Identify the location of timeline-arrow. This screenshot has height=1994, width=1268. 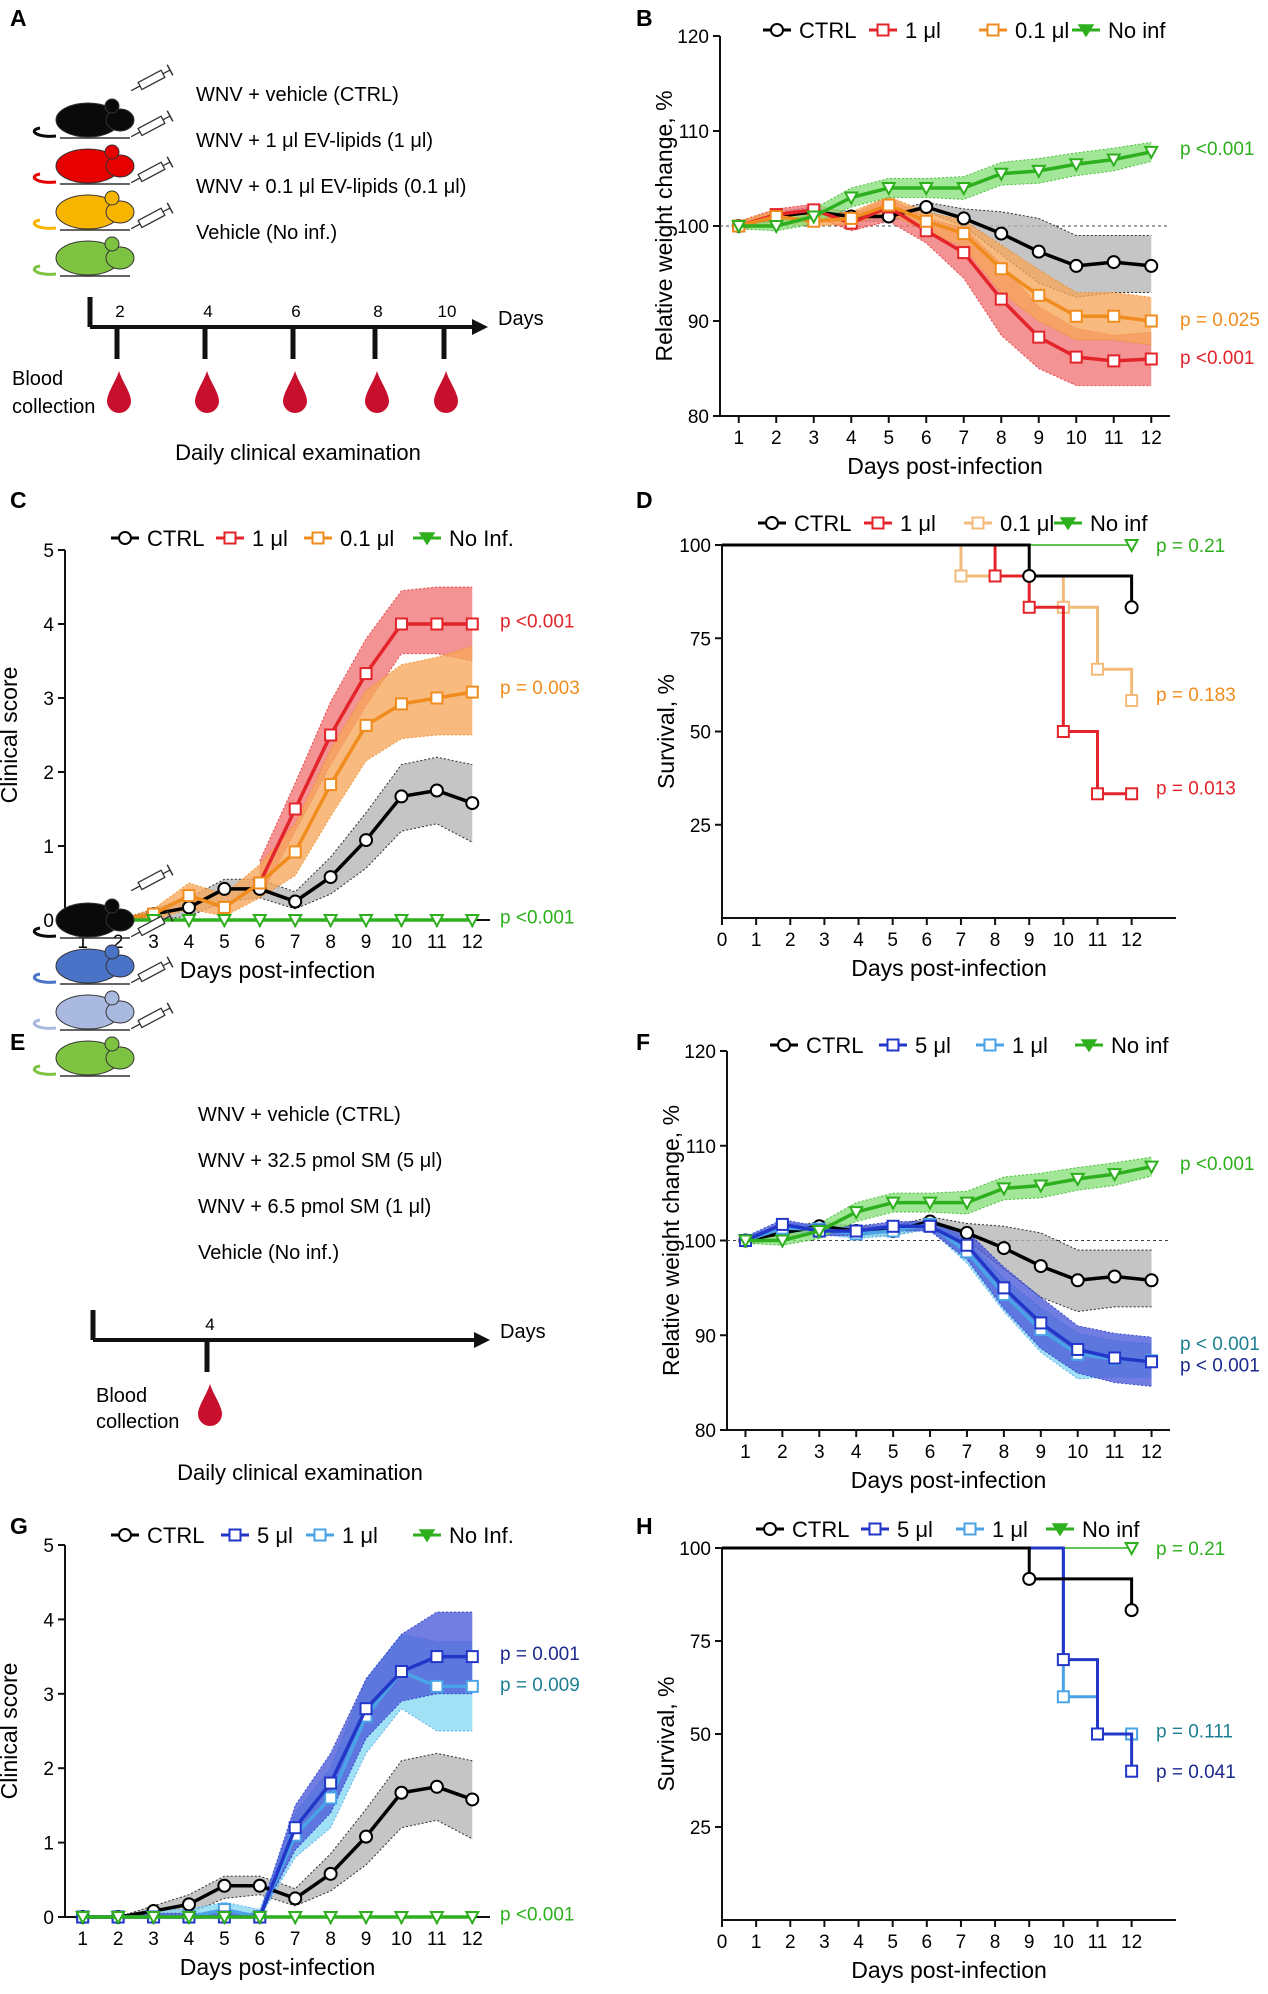
(480, 327).